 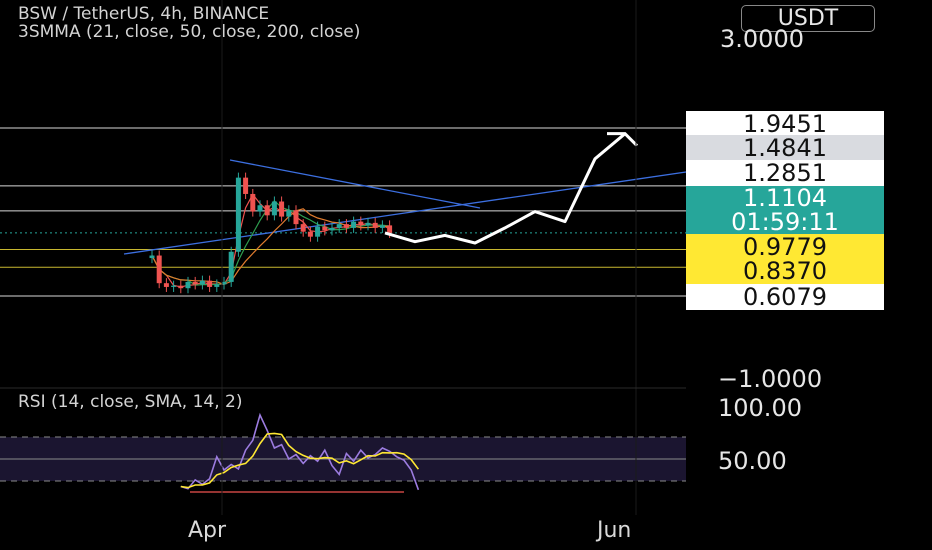 What do you see at coordinates (785, 297) in the screenshot?
I see `level-box-6: 0.6079` at bounding box center [785, 297].